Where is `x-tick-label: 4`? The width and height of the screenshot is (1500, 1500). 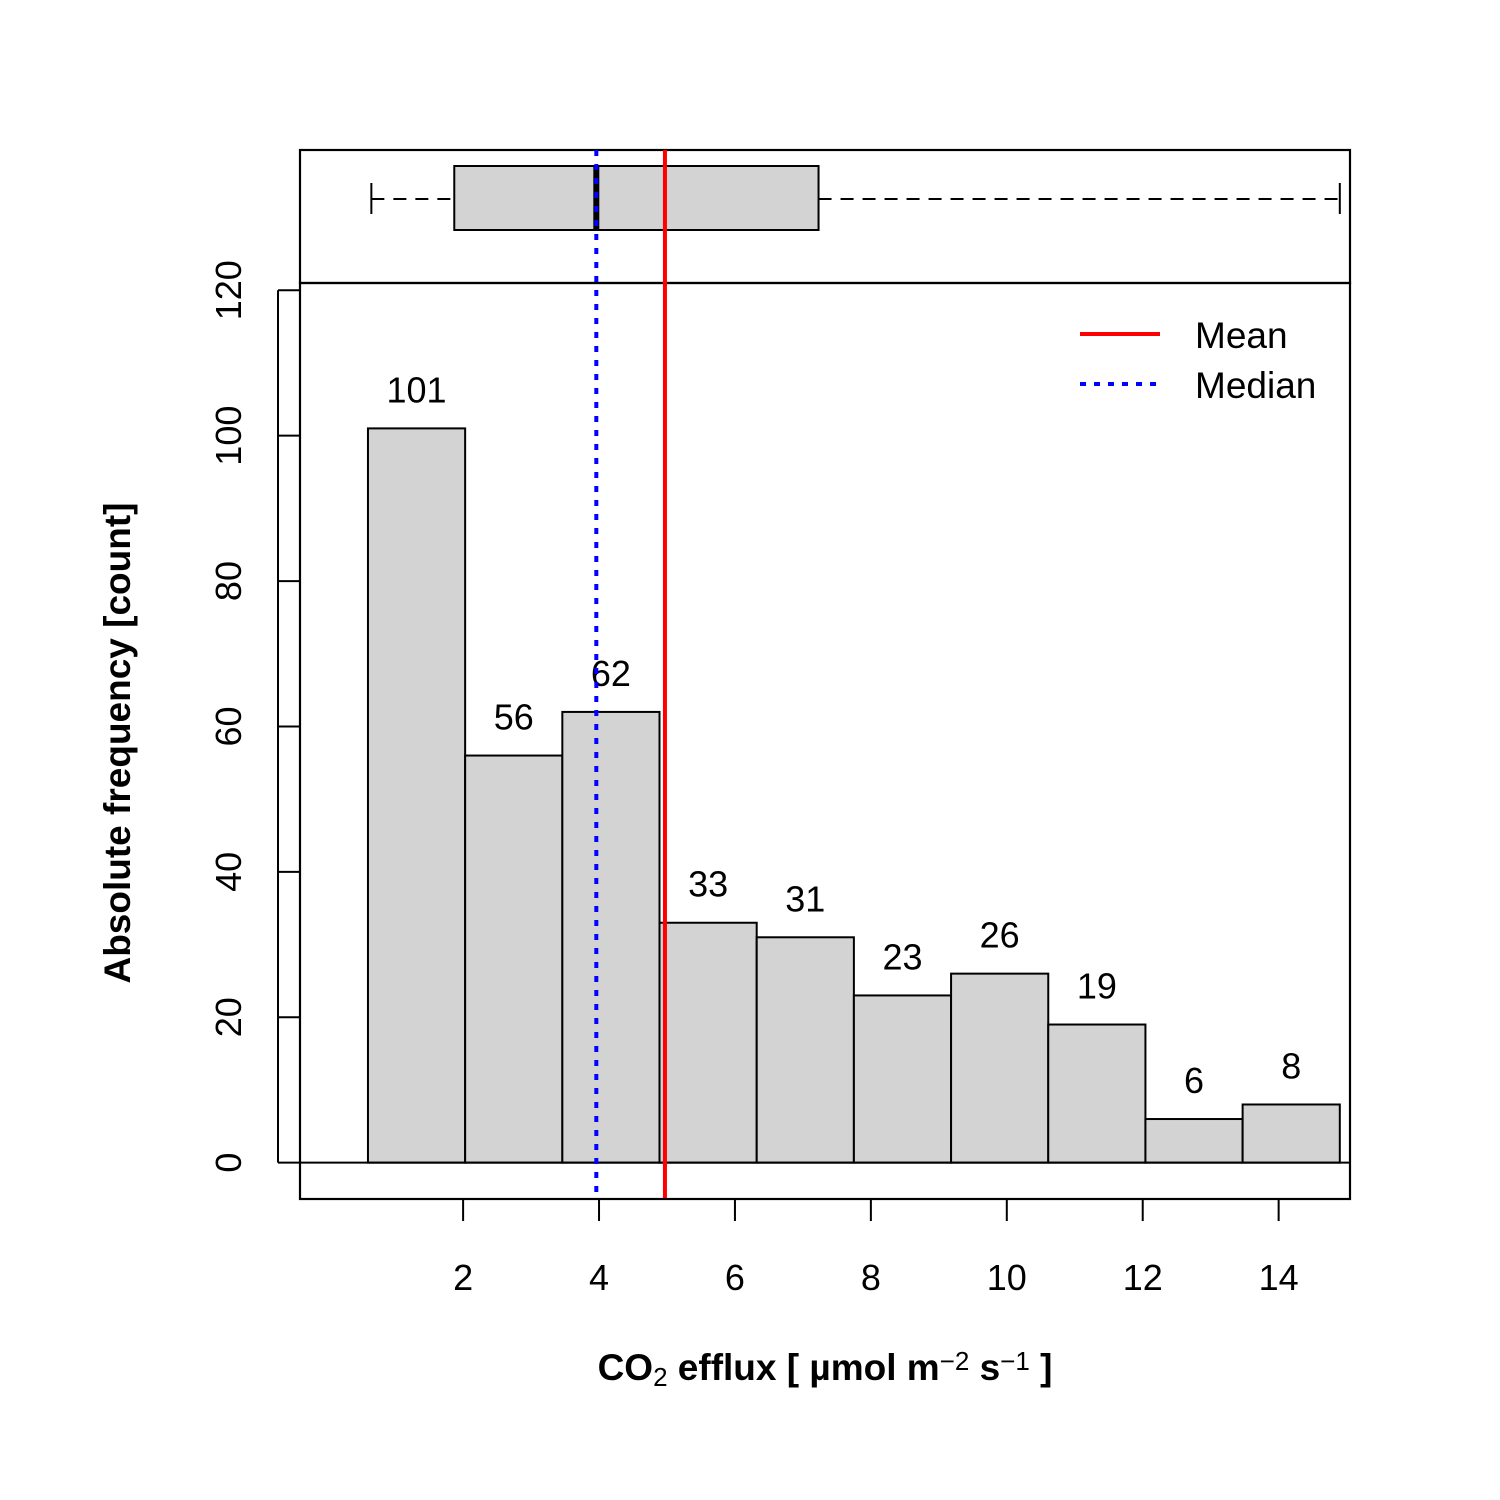 x-tick-label: 4 is located at coordinates (599, 1277).